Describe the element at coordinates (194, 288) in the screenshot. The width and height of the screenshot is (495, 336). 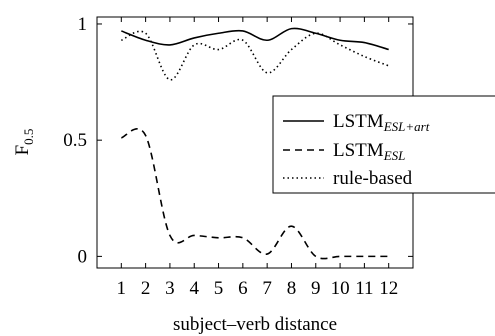
I see `x-tick-label: 4` at that location.